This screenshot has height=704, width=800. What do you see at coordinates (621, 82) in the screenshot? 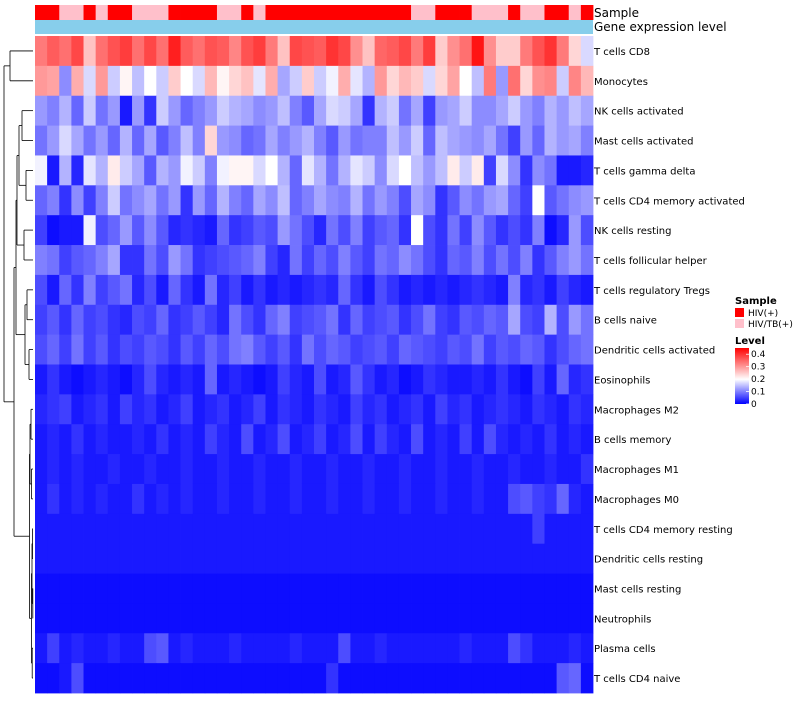
I see `row-label: Monocytes` at bounding box center [621, 82].